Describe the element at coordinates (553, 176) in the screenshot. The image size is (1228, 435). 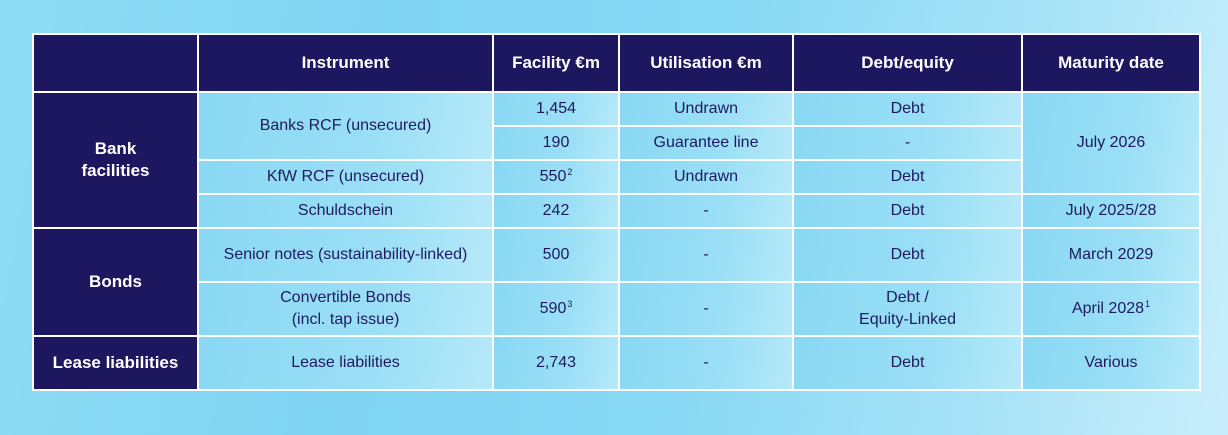
I see `facility-value: 550` at that location.